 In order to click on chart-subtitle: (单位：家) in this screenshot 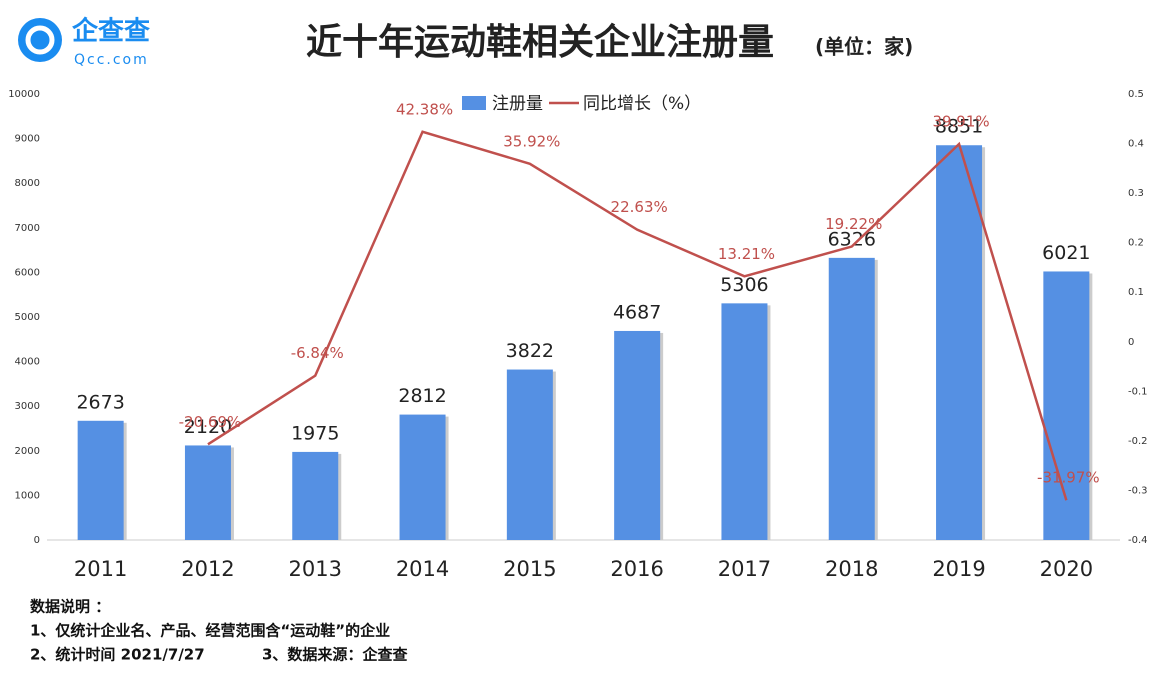, I will do `click(864, 47)`.